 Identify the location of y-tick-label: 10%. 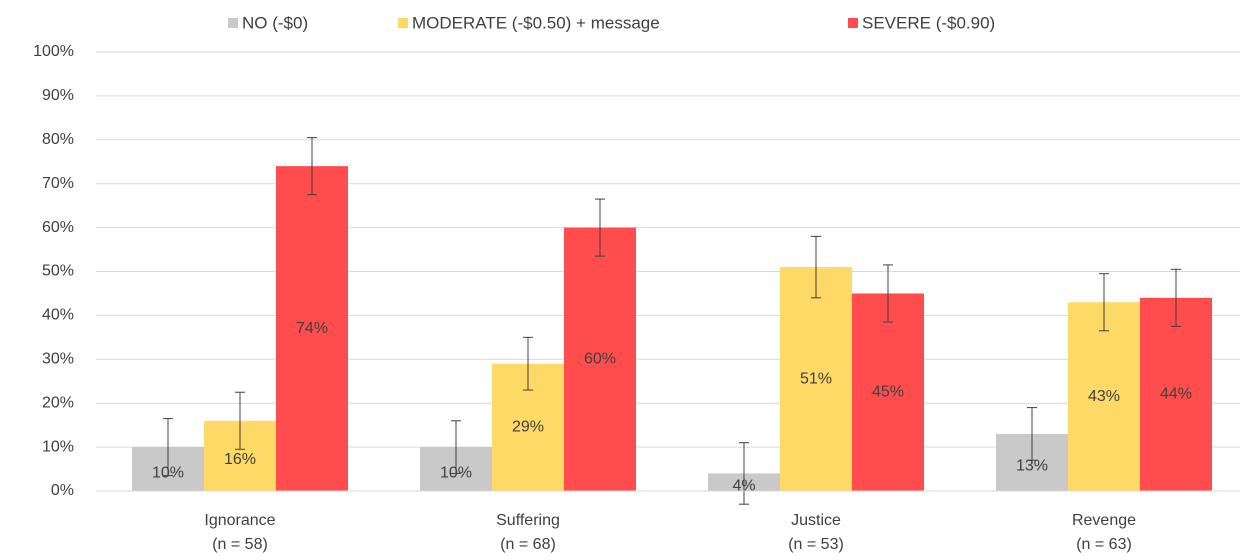
(58, 446).